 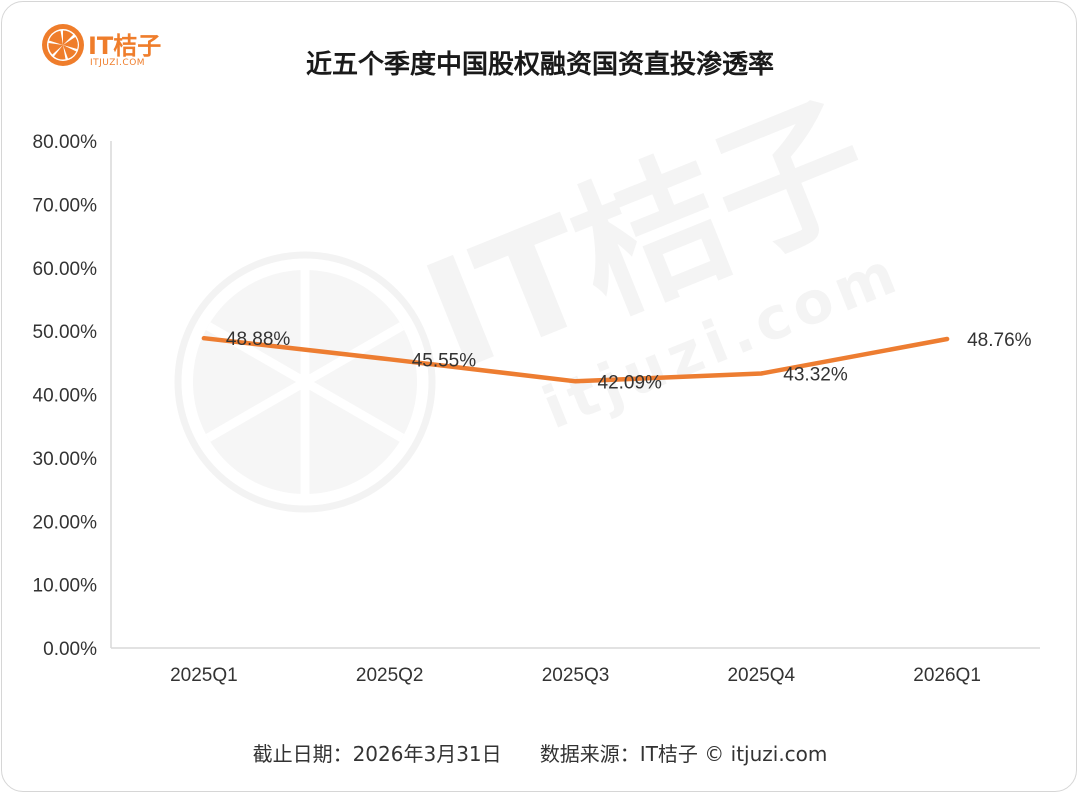 I want to click on footer-date: 截止日期：2026年3月31日, so click(x=377, y=754).